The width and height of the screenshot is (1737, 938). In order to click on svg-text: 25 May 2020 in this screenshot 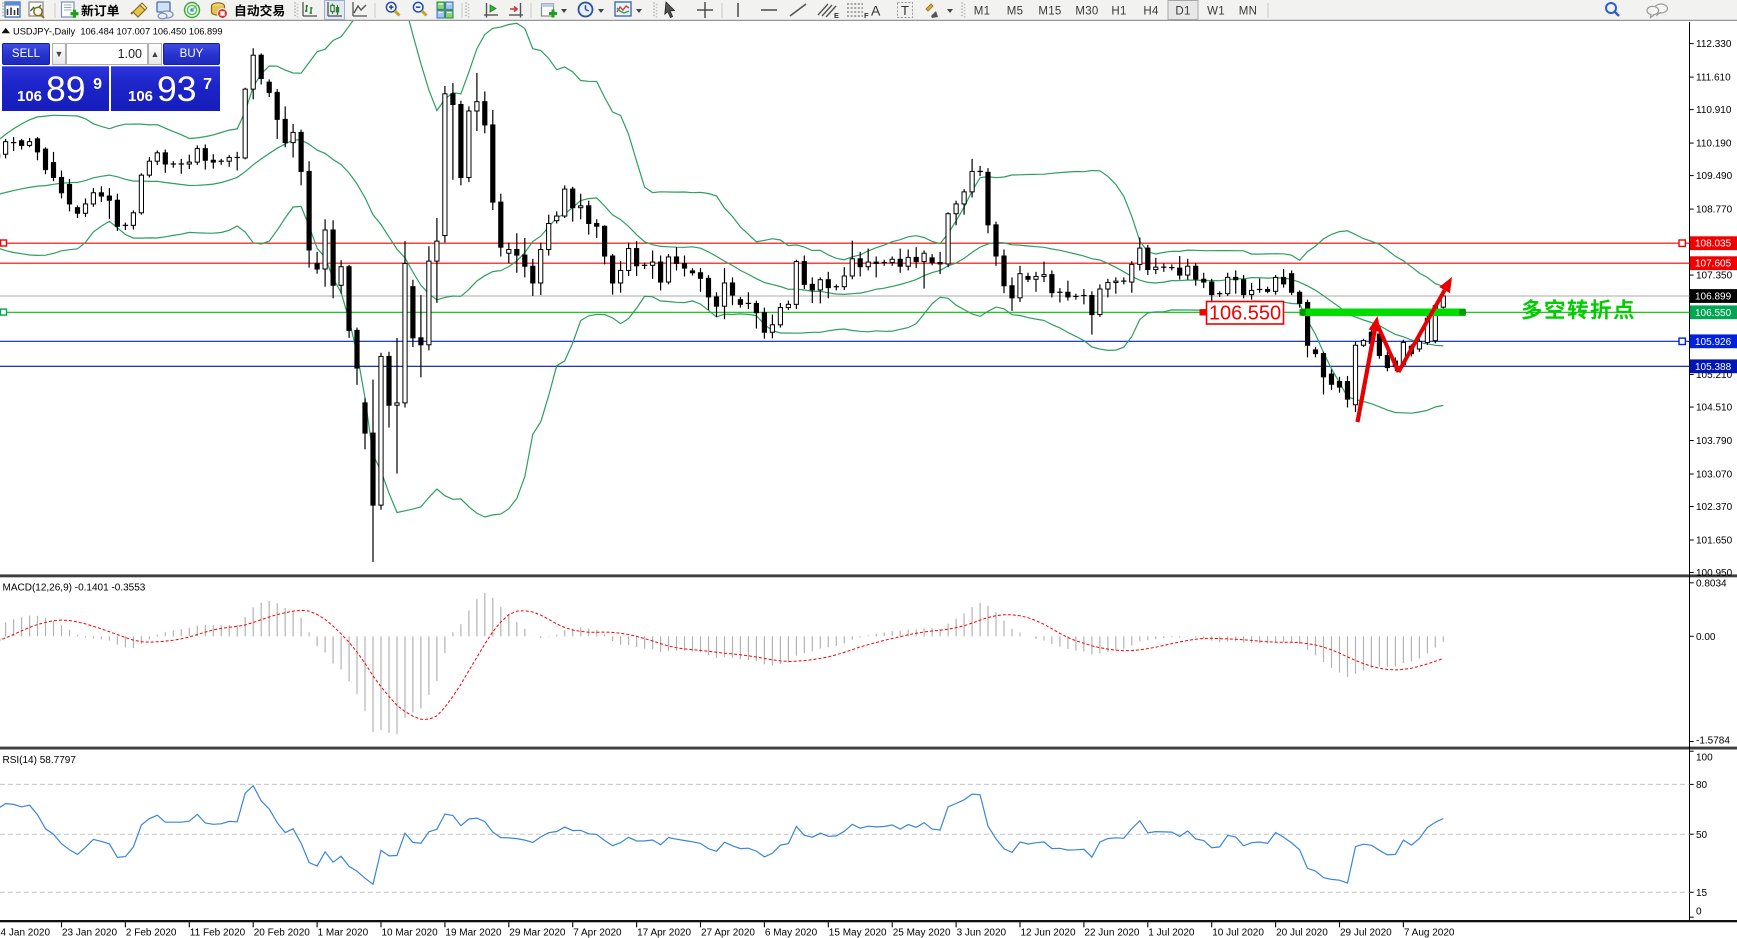, I will do `click(922, 933)`.